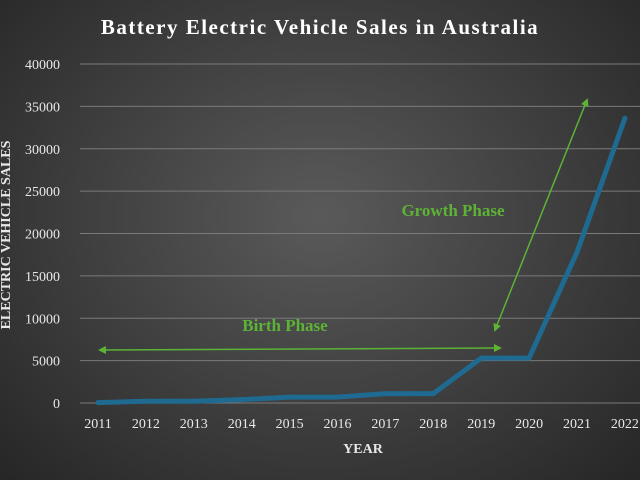 The width and height of the screenshot is (640, 480). I want to click on data-point-2017, so click(385, 394).